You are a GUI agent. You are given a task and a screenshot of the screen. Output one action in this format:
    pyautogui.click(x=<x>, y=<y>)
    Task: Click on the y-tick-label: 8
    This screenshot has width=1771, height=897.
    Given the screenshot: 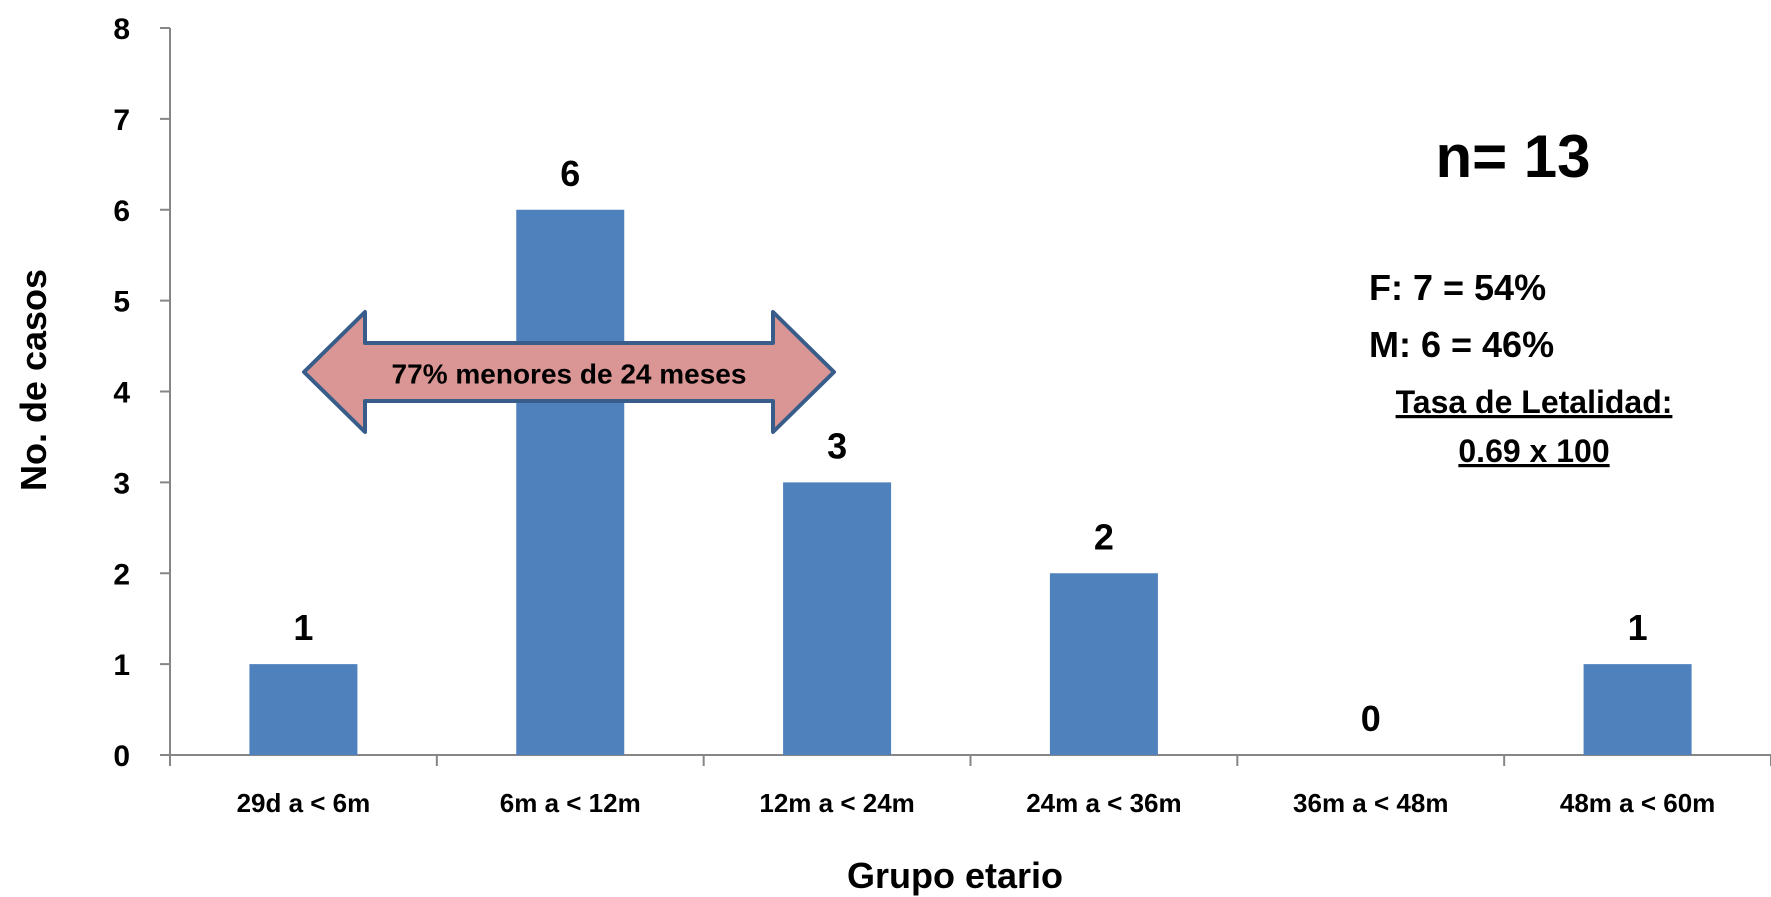 What is the action you would take?
    pyautogui.click(x=121, y=29)
    